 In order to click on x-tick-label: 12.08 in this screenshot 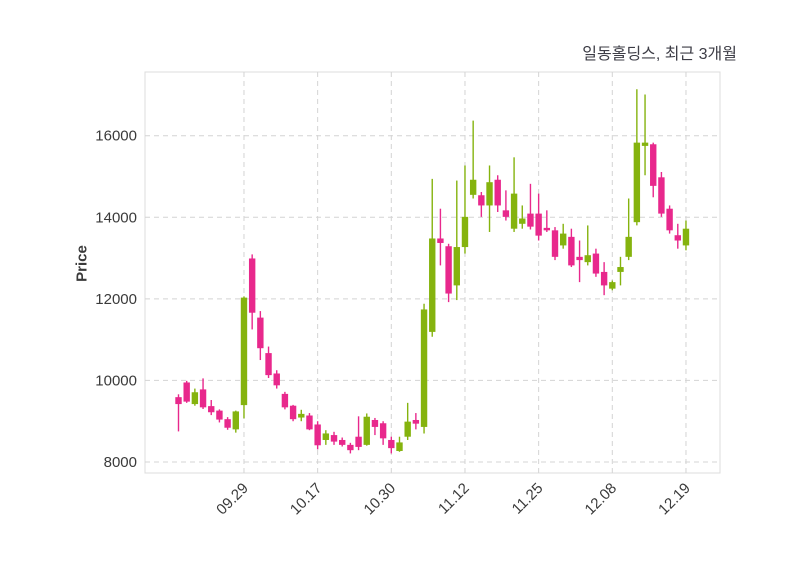, I will do `click(601, 499)`.